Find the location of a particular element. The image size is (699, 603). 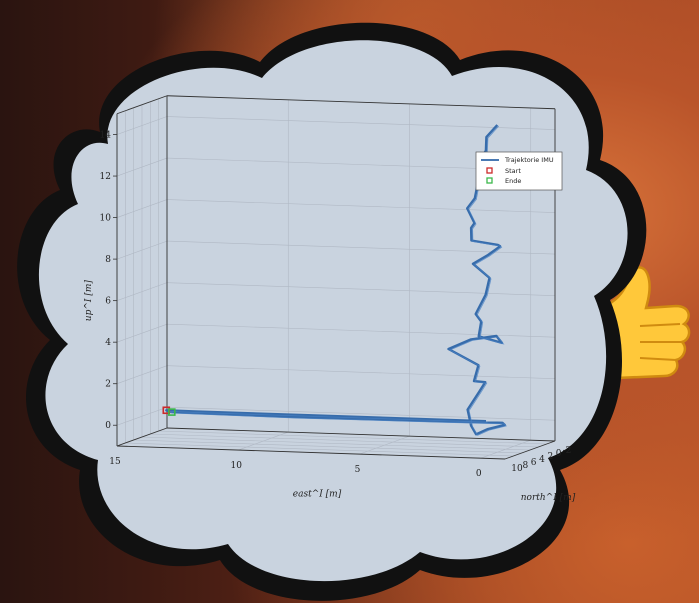

x-tick-label: 10 is located at coordinates (237, 466).